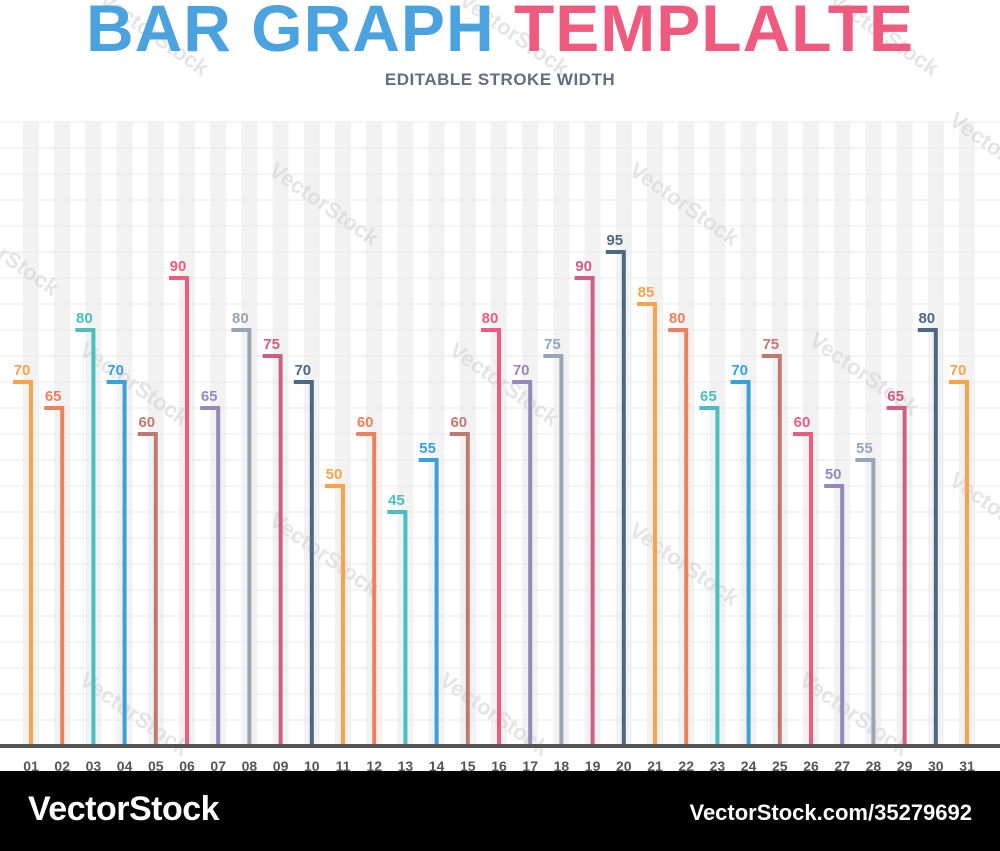 This screenshot has width=1000, height=851. I want to click on x-tick-label: 11, so click(343, 764).